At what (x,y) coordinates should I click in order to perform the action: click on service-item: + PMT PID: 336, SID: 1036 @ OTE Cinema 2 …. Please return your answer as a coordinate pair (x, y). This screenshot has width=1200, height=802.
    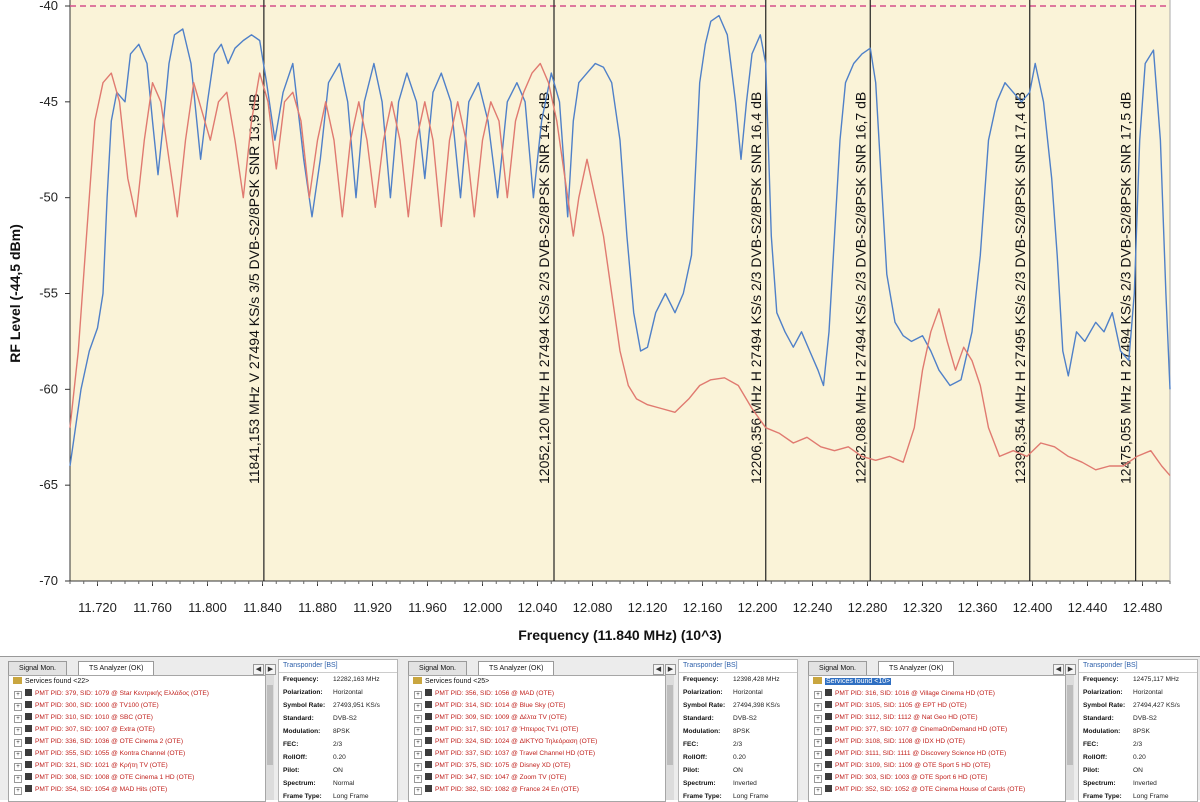
    Looking at the image, I should click on (137, 742).